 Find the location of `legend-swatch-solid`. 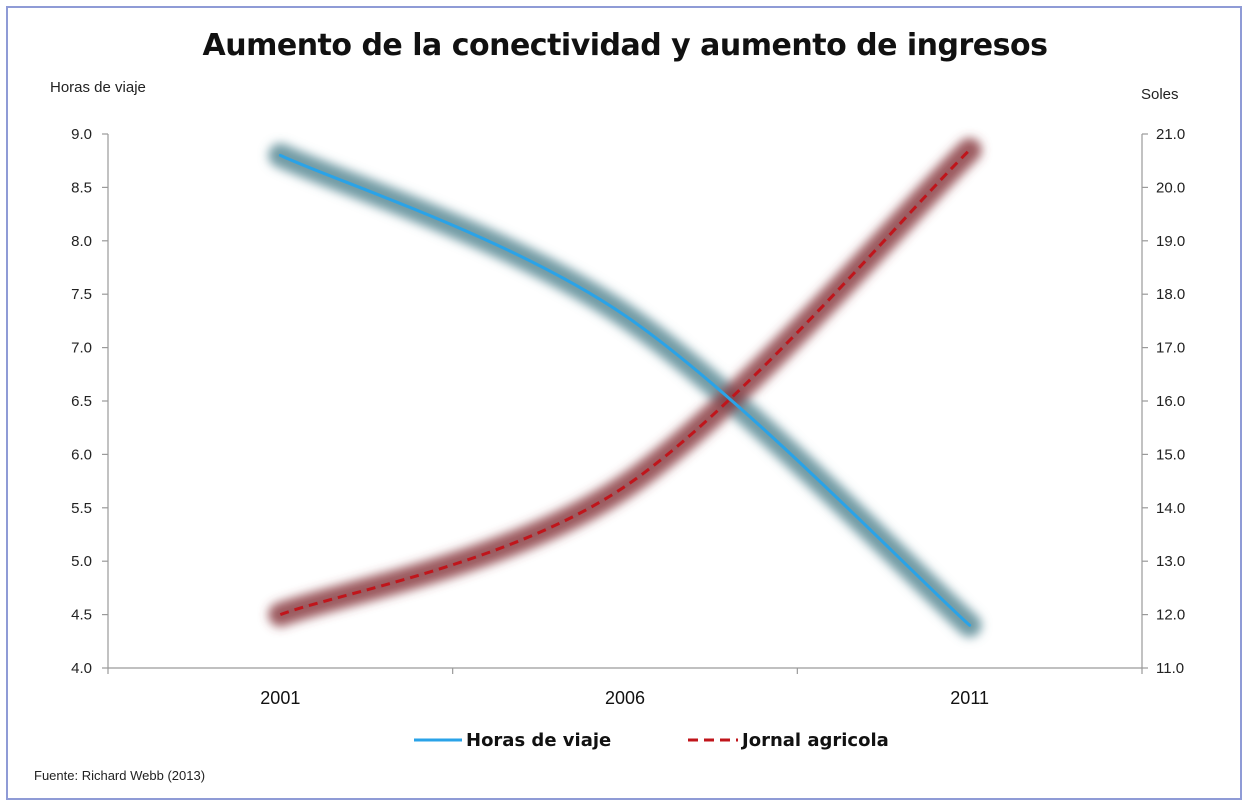

legend-swatch-solid is located at coordinates (438, 740).